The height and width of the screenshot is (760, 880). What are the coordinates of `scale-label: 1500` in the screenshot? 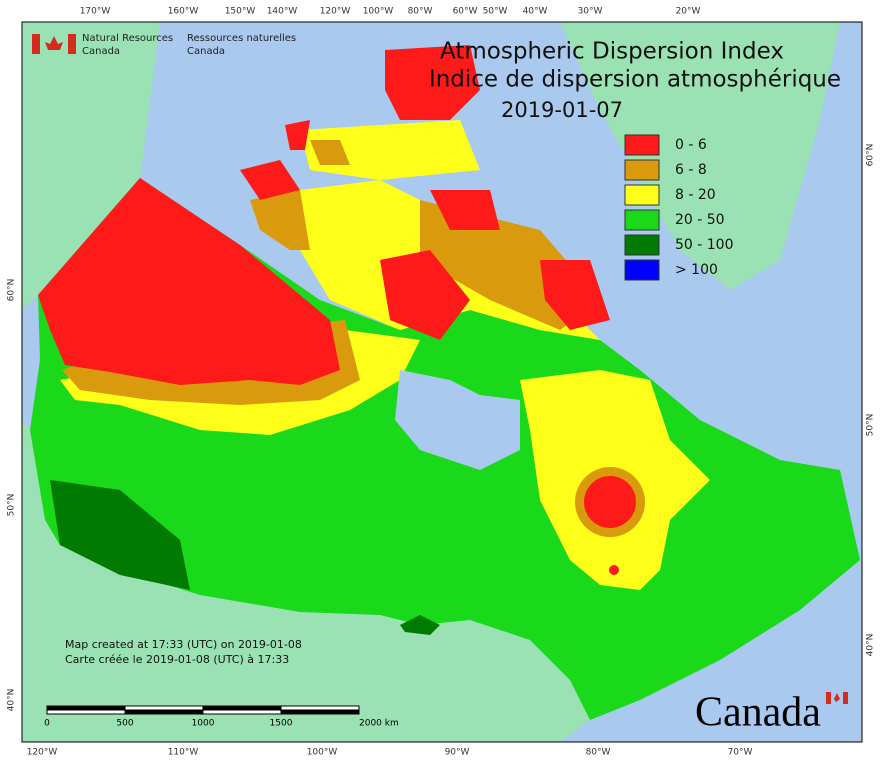 It's located at (281, 724).